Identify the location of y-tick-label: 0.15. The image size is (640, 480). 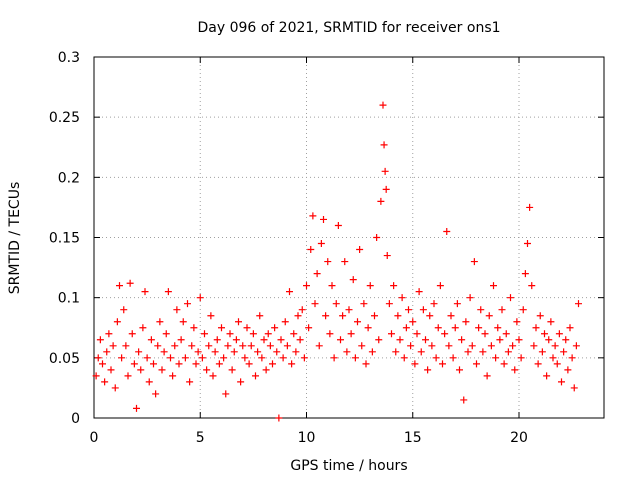
(64, 239).